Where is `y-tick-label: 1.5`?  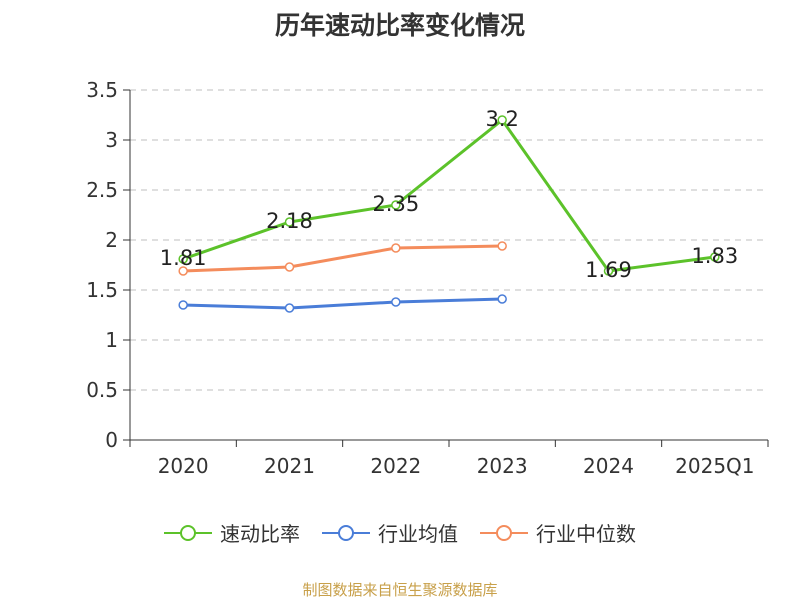 y-tick-label: 1.5 is located at coordinates (102, 290).